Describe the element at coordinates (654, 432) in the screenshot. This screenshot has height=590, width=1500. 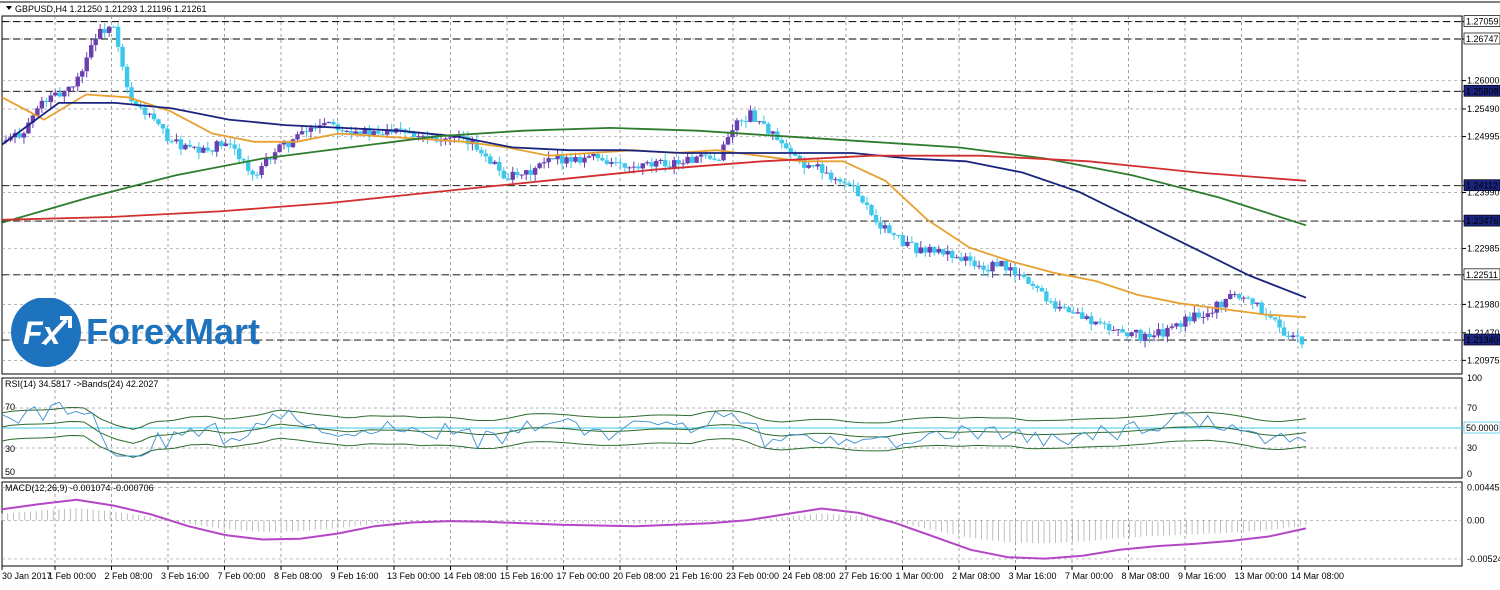
I see `rsi-band-middle` at that location.